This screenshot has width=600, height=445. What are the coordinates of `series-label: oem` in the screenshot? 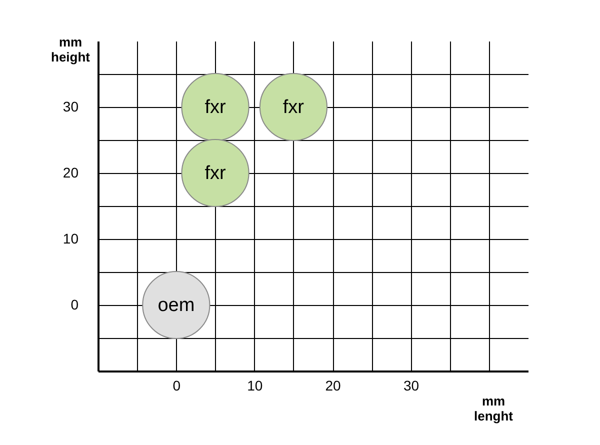 It's located at (176, 305).